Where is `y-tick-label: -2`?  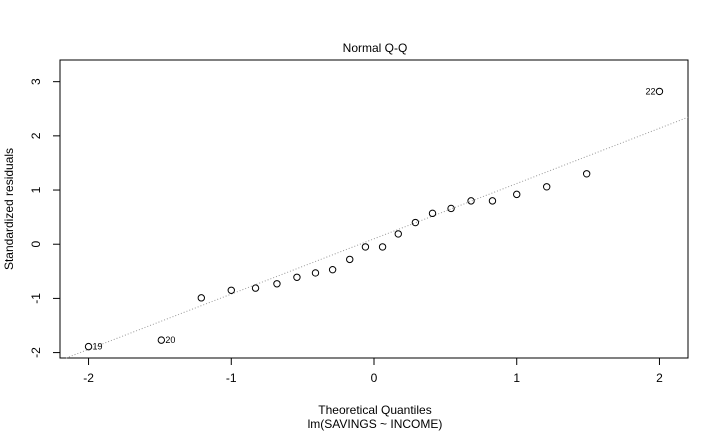 y-tick-label: -2 is located at coordinates (36, 352).